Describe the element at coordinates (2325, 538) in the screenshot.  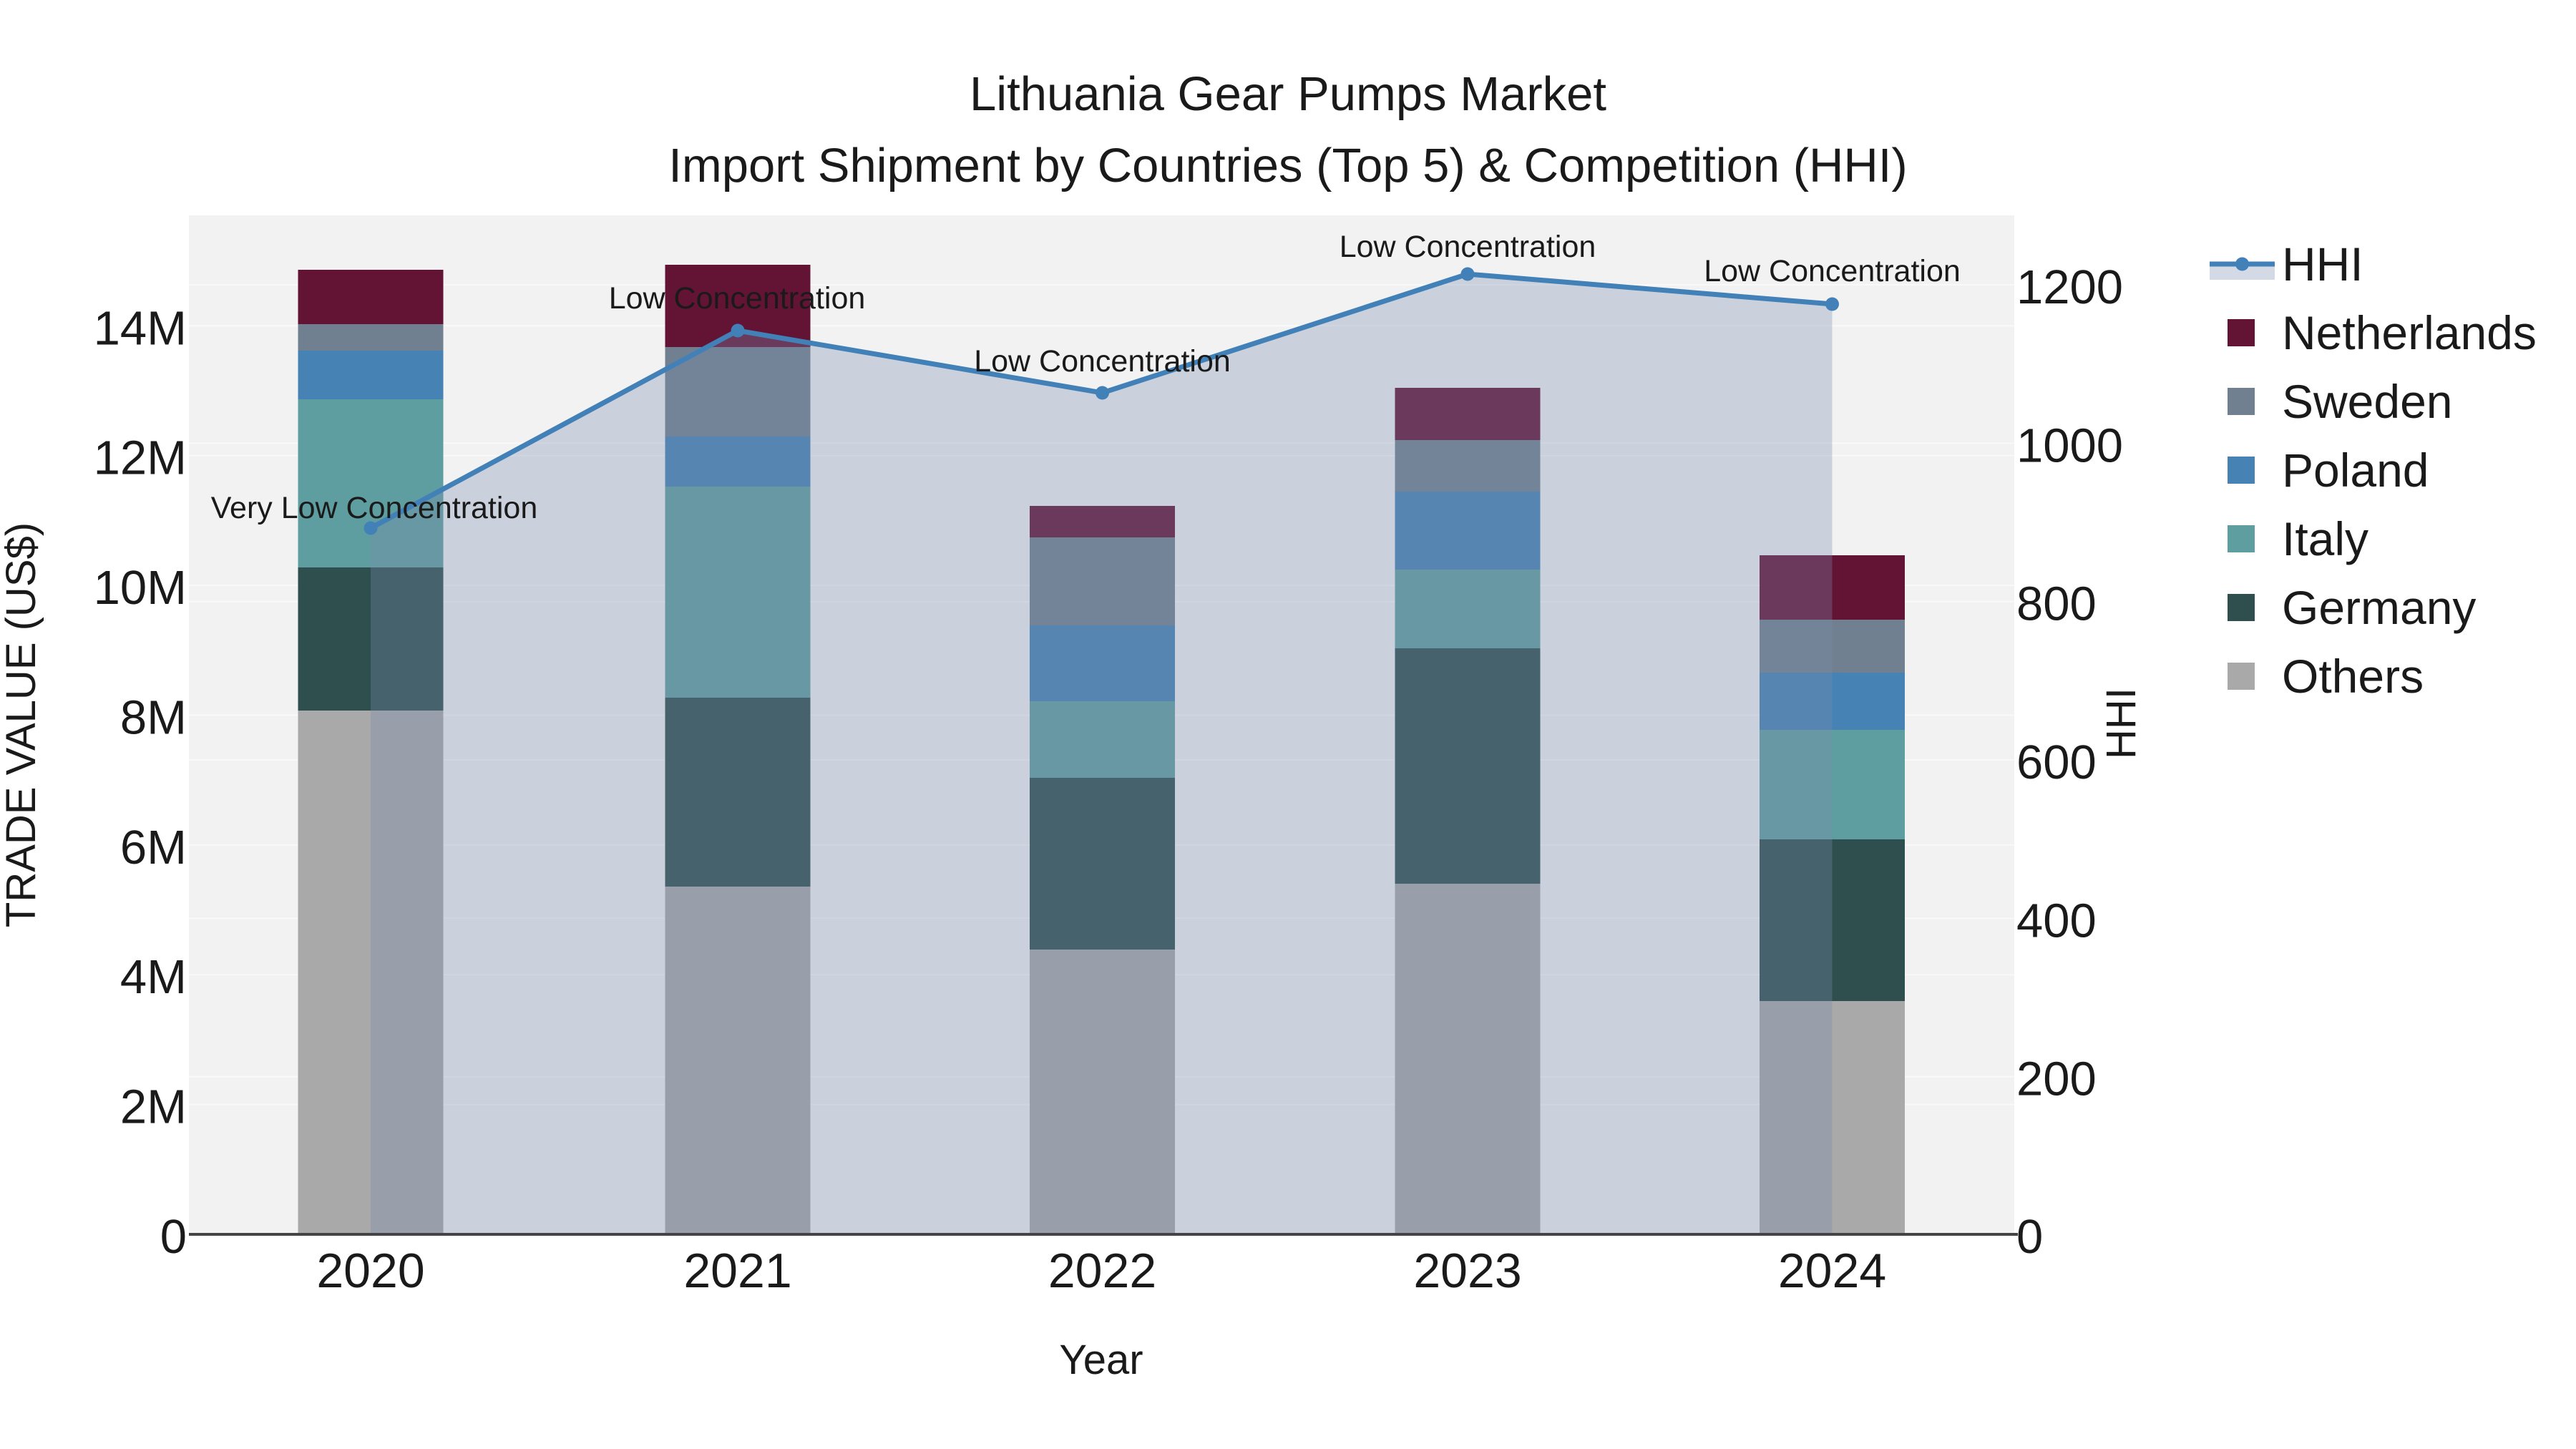
I see `svg-text: Italy` at that location.